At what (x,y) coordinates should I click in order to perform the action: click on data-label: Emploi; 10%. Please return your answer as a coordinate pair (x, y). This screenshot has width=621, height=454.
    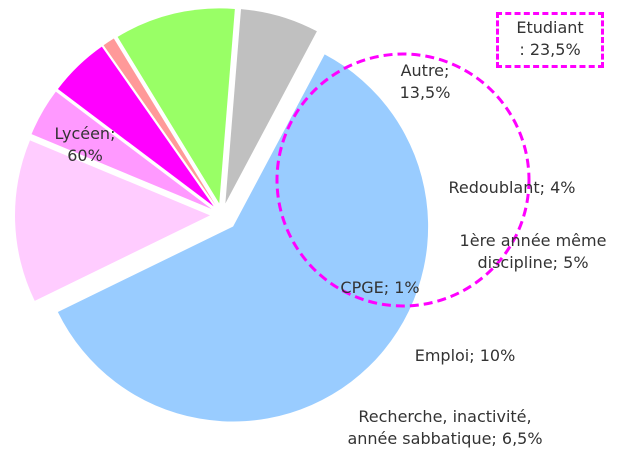
    Looking at the image, I should click on (465, 355).